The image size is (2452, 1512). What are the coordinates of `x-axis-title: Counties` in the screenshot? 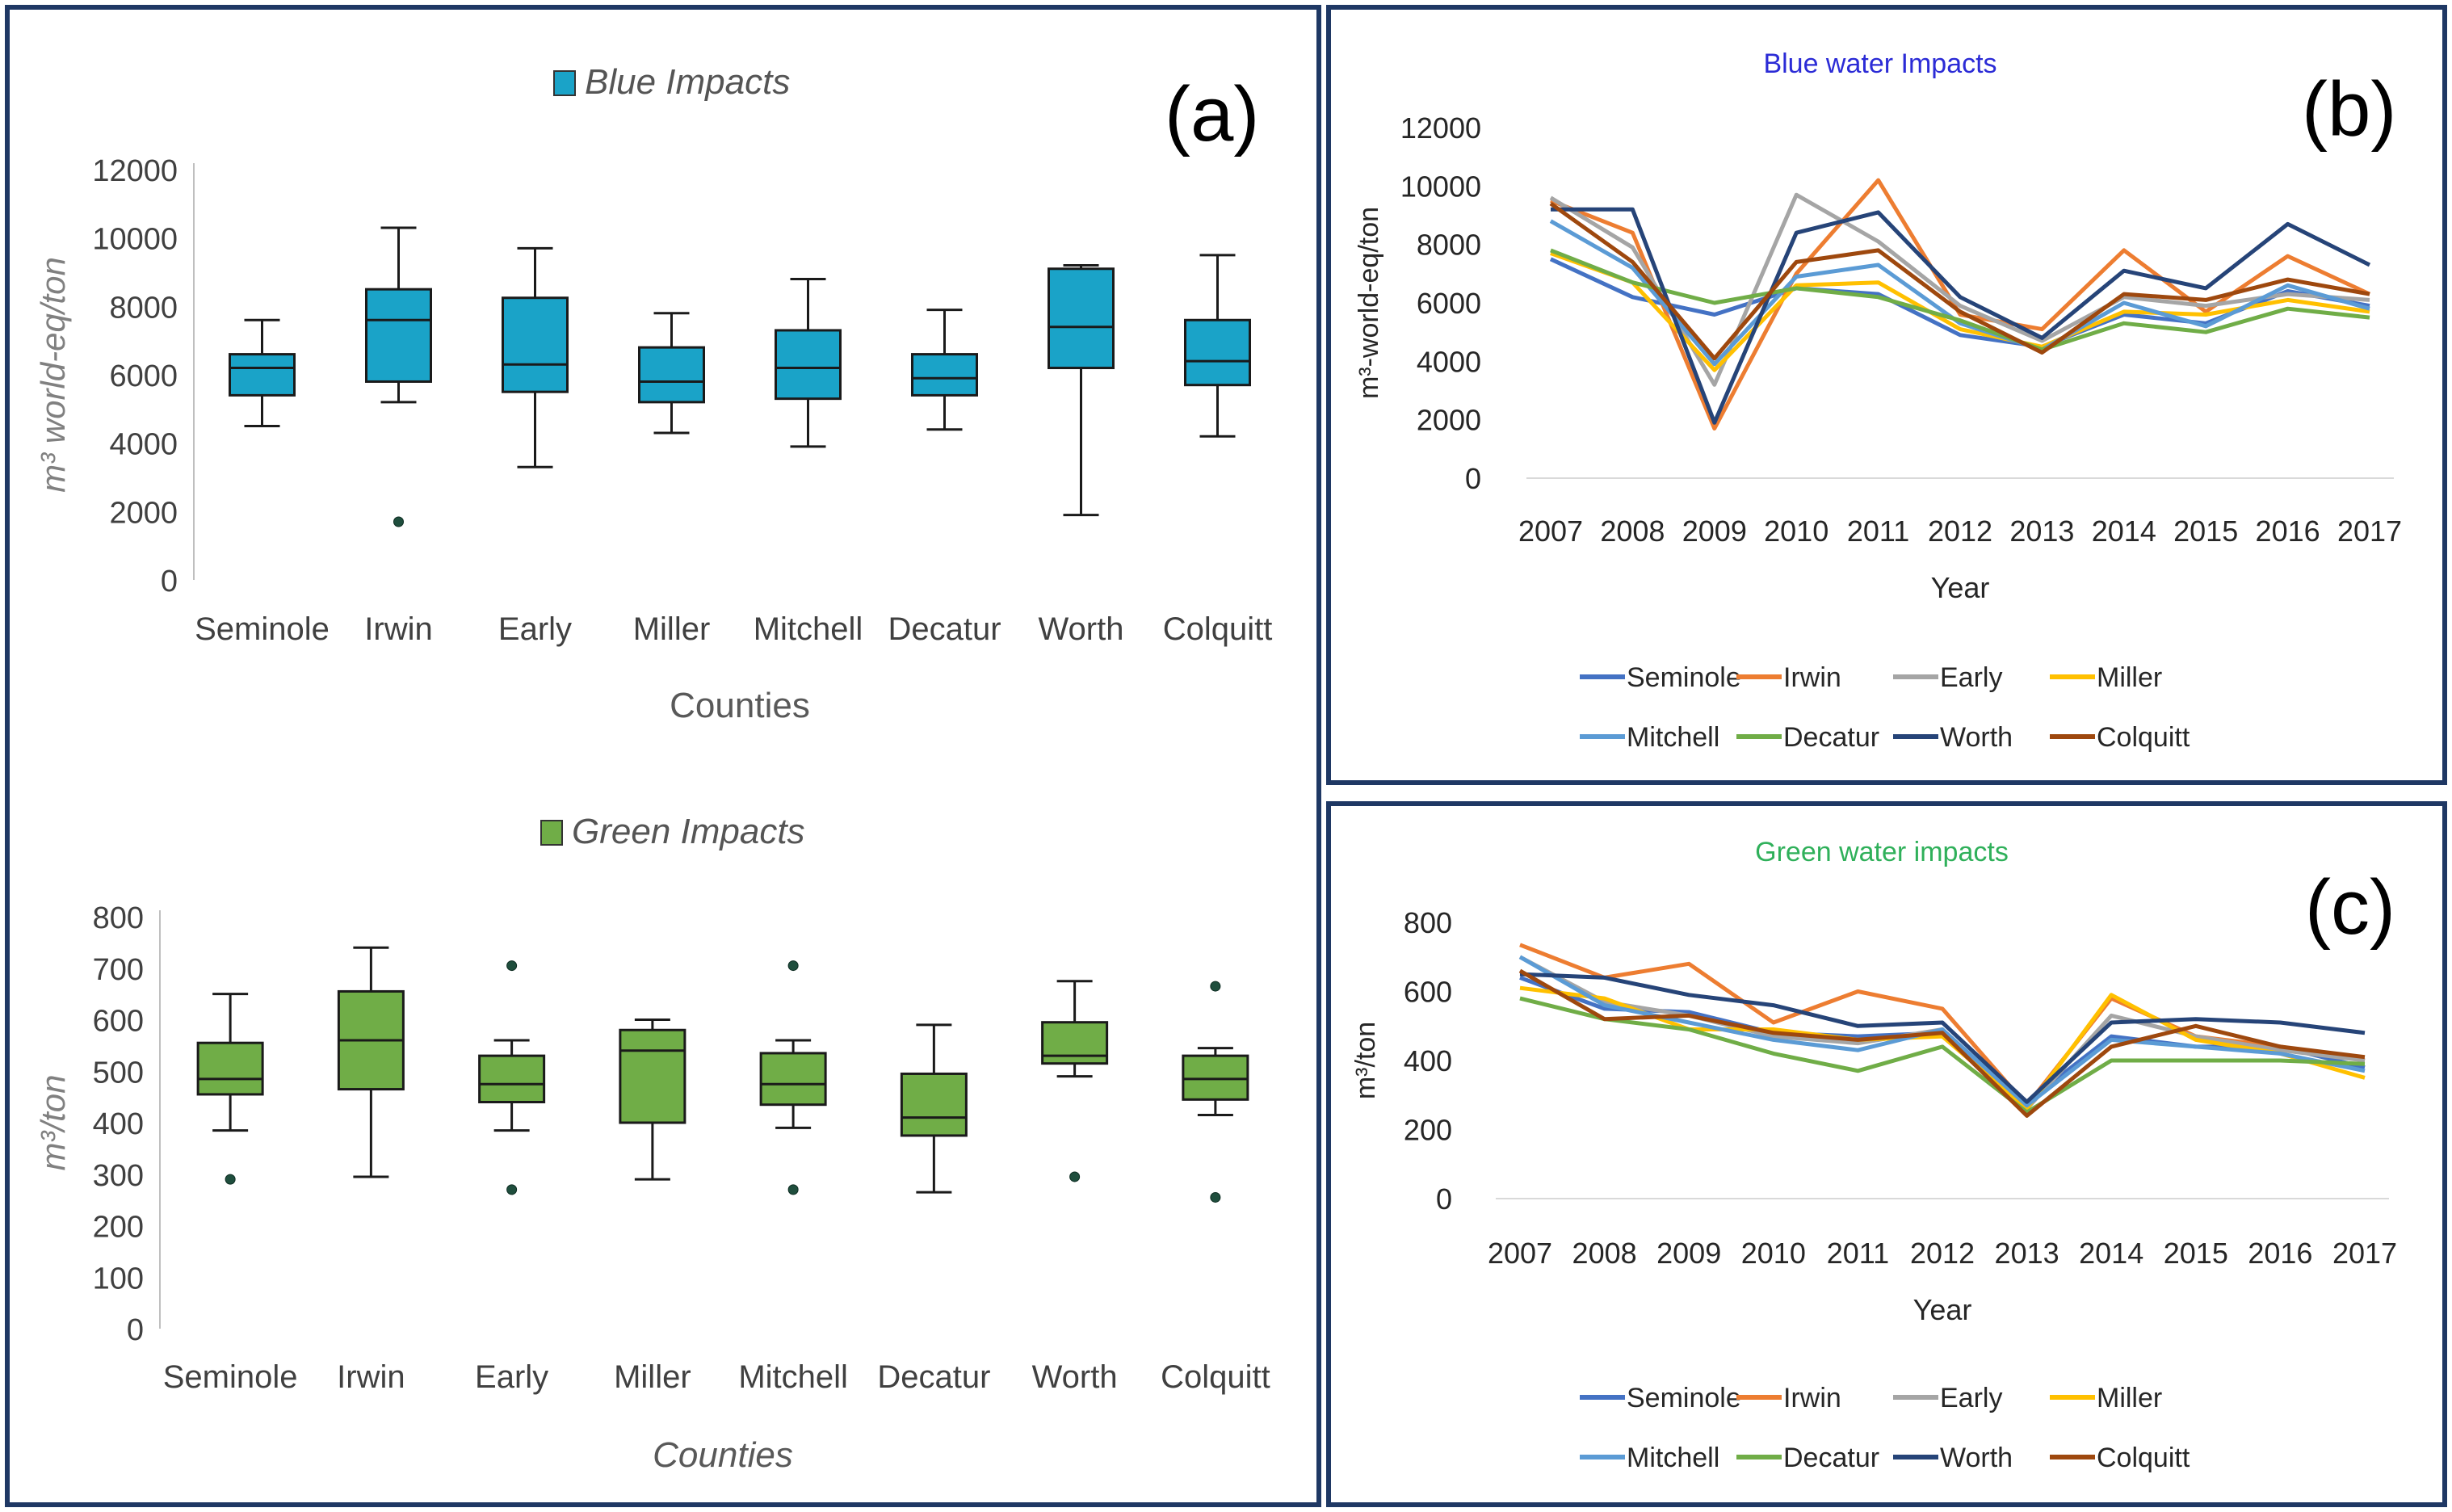 It's located at (723, 1455).